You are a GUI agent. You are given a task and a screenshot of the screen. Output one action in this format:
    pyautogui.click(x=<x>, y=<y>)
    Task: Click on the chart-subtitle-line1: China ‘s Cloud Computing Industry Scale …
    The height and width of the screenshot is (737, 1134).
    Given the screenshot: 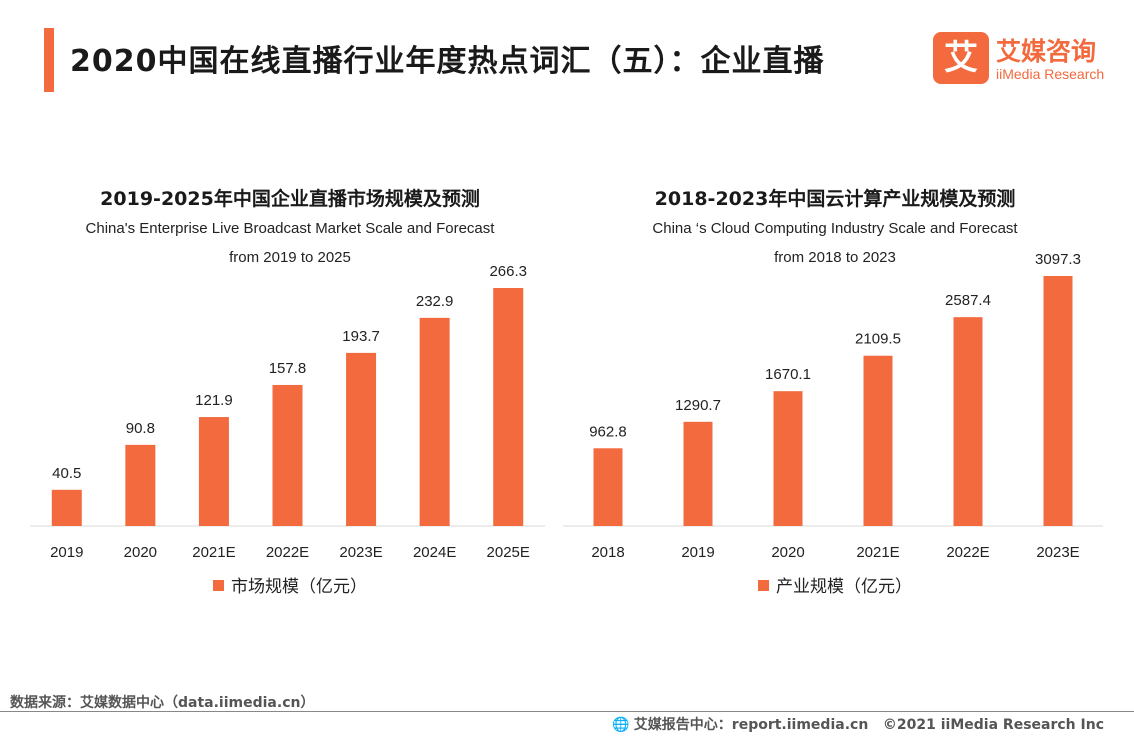 What is the action you would take?
    pyautogui.click(x=835, y=228)
    